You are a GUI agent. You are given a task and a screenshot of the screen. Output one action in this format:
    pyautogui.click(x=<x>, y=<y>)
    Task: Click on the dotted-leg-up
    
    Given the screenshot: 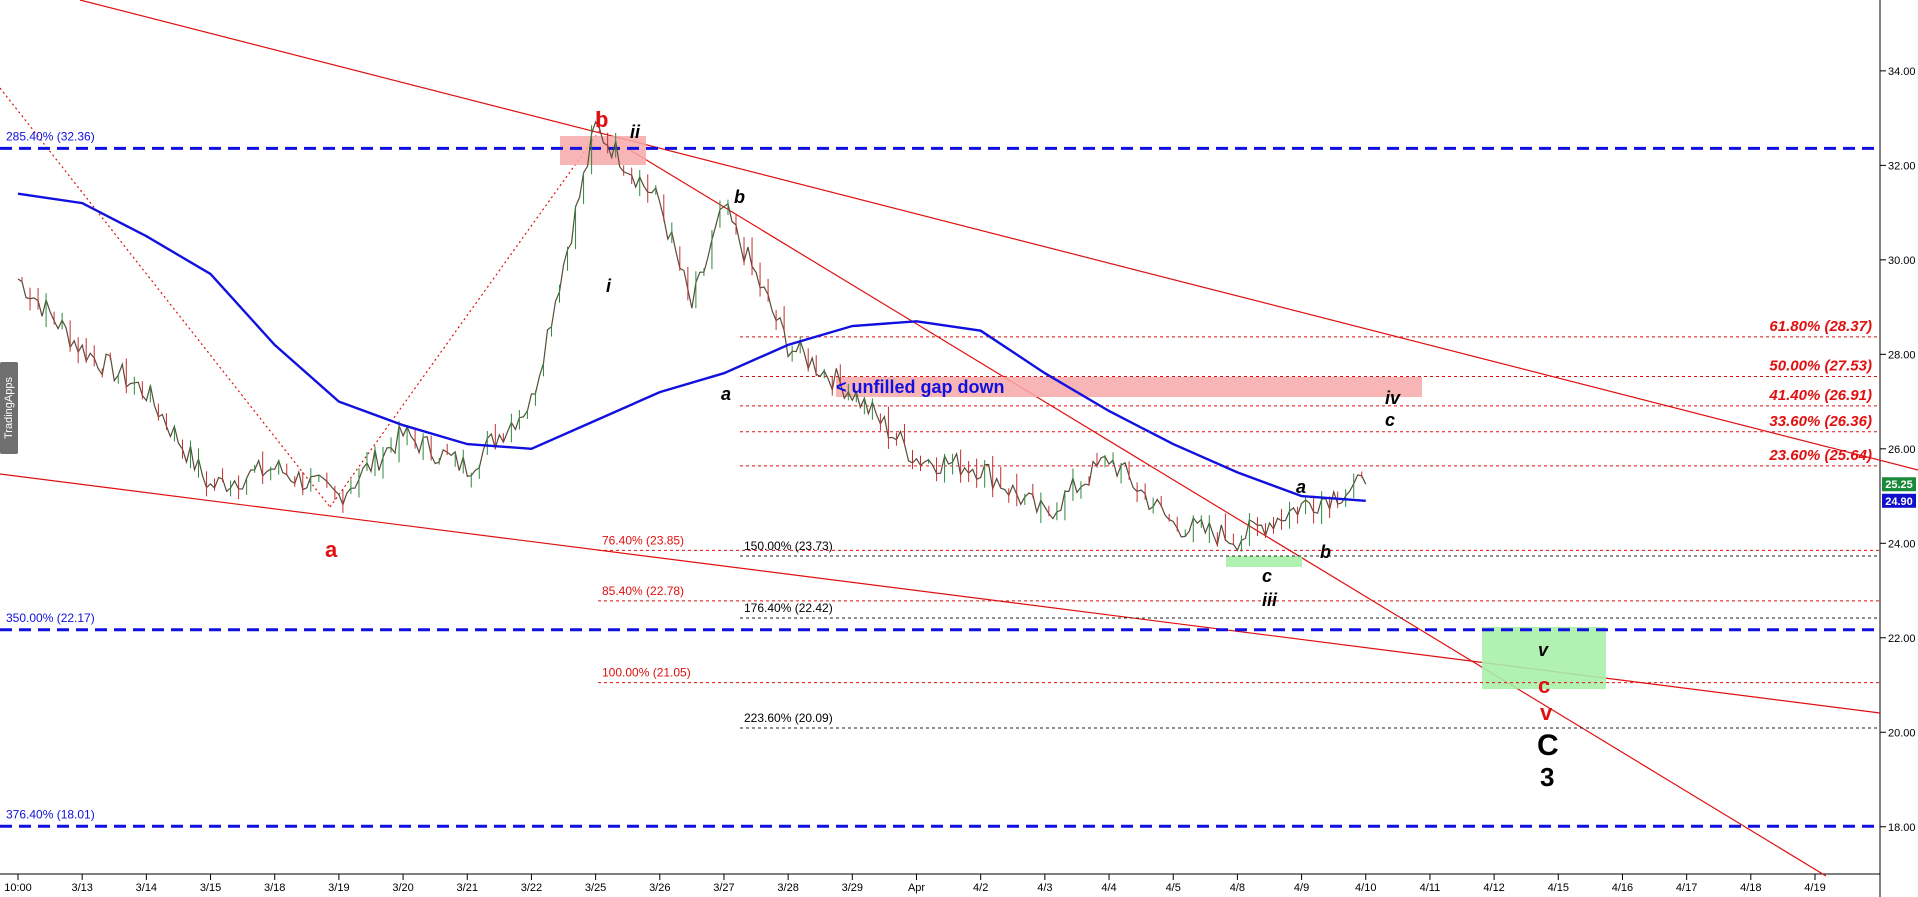 What is the action you would take?
    pyautogui.click(x=465, y=318)
    